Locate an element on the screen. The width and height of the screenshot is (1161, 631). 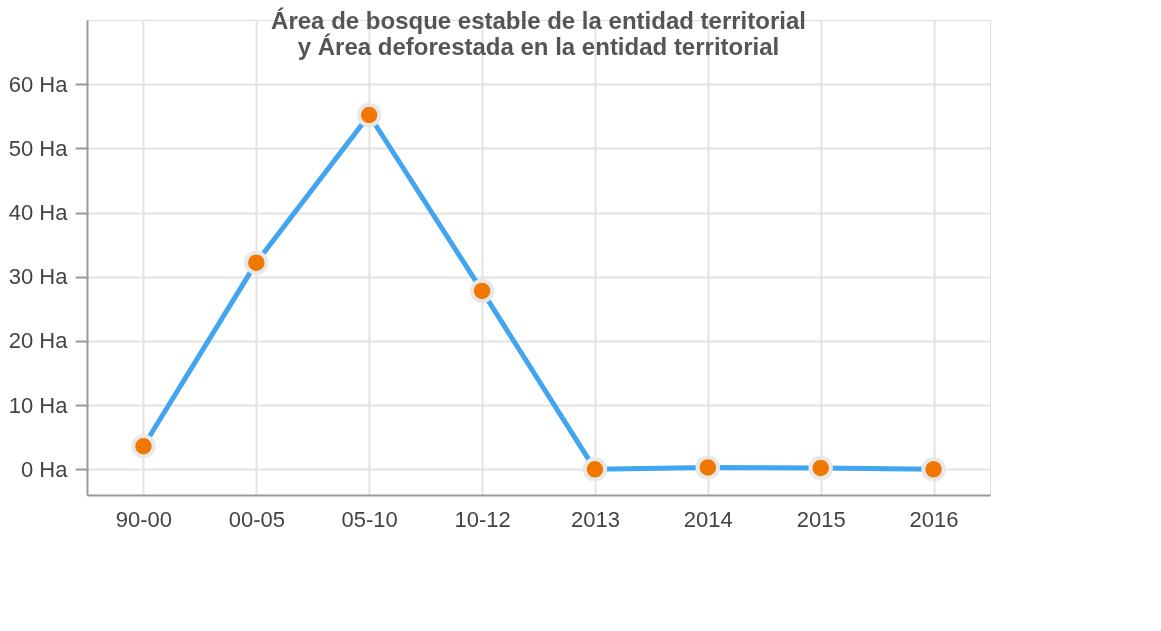
y-tick-label: 60 Ha is located at coordinates (38, 84).